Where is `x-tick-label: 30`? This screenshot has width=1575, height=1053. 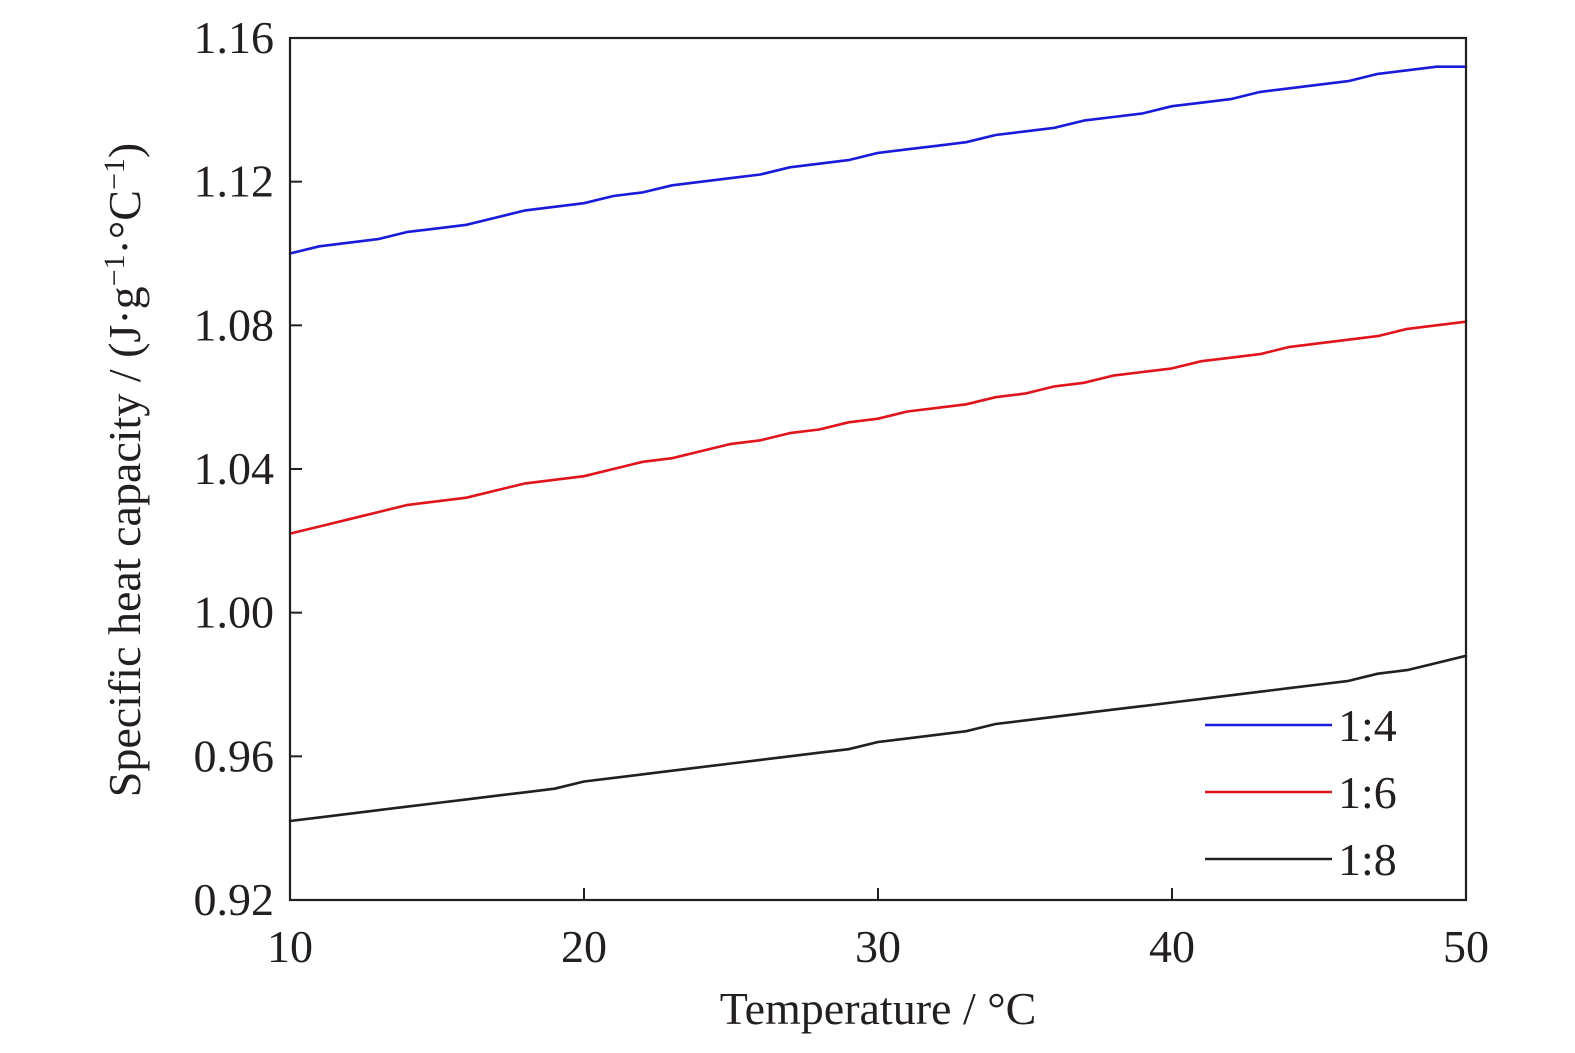 x-tick-label: 30 is located at coordinates (878, 946).